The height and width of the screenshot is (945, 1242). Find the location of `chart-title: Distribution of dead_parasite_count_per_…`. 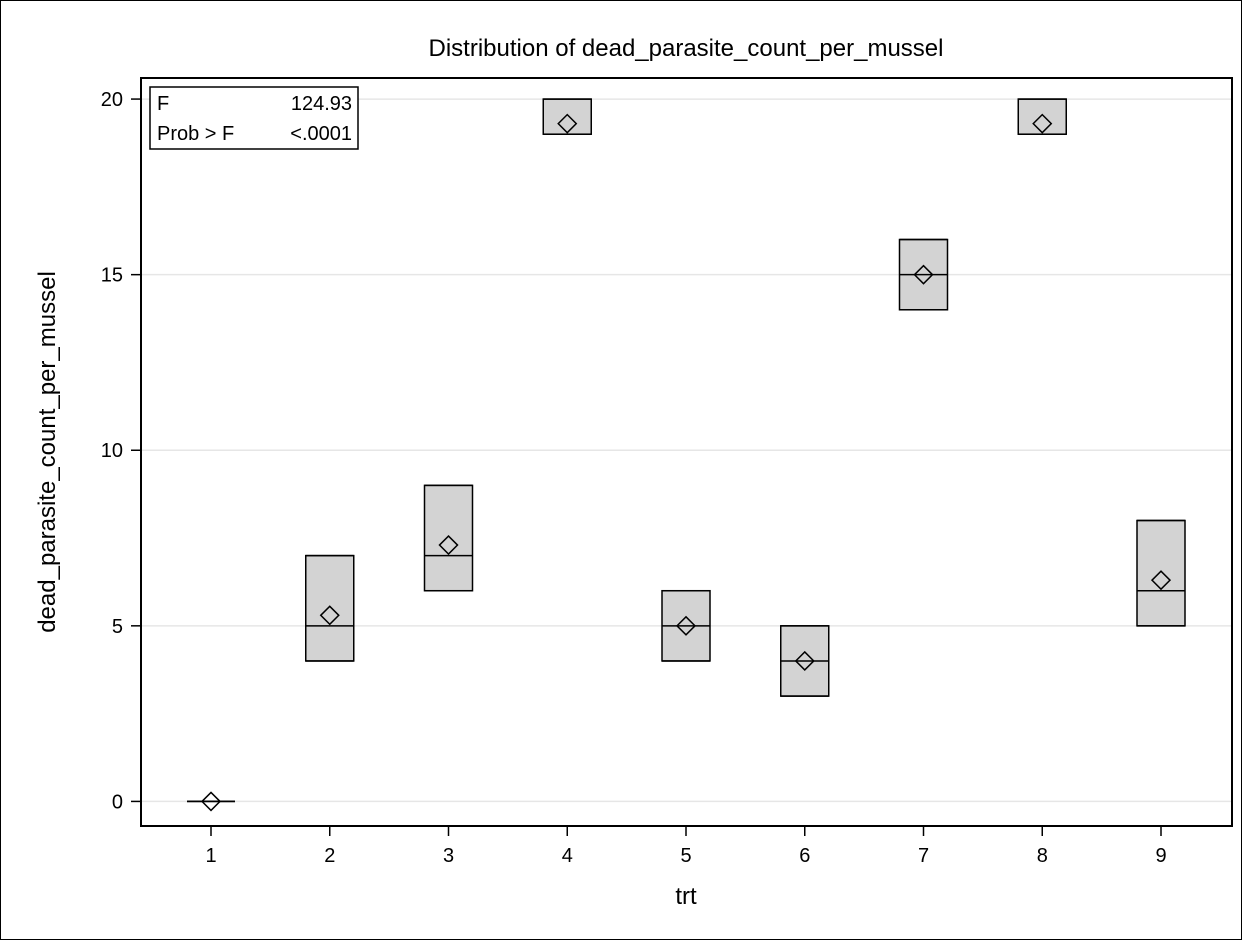

chart-title: Distribution of dead_parasite_count_per_… is located at coordinates (686, 48).